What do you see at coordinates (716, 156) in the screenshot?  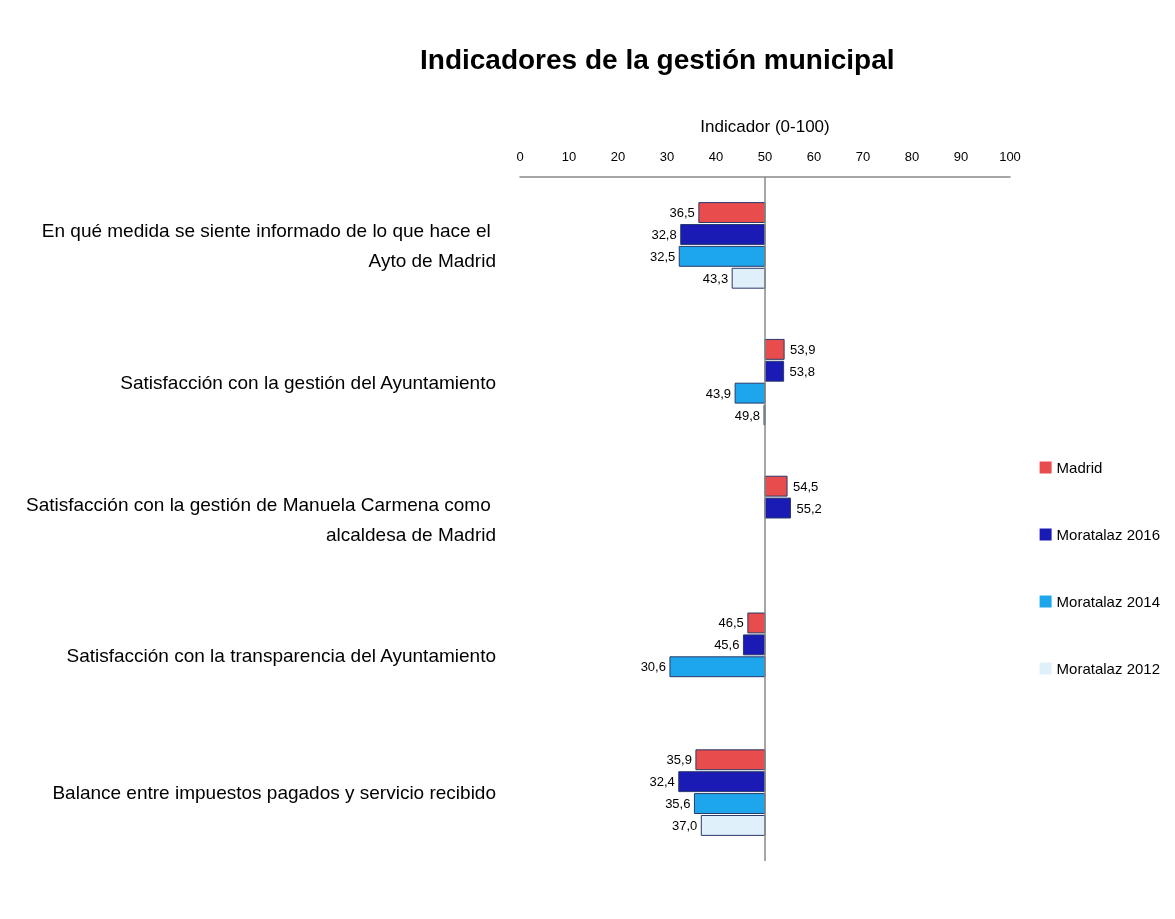 I see `x-tick-label: 40` at bounding box center [716, 156].